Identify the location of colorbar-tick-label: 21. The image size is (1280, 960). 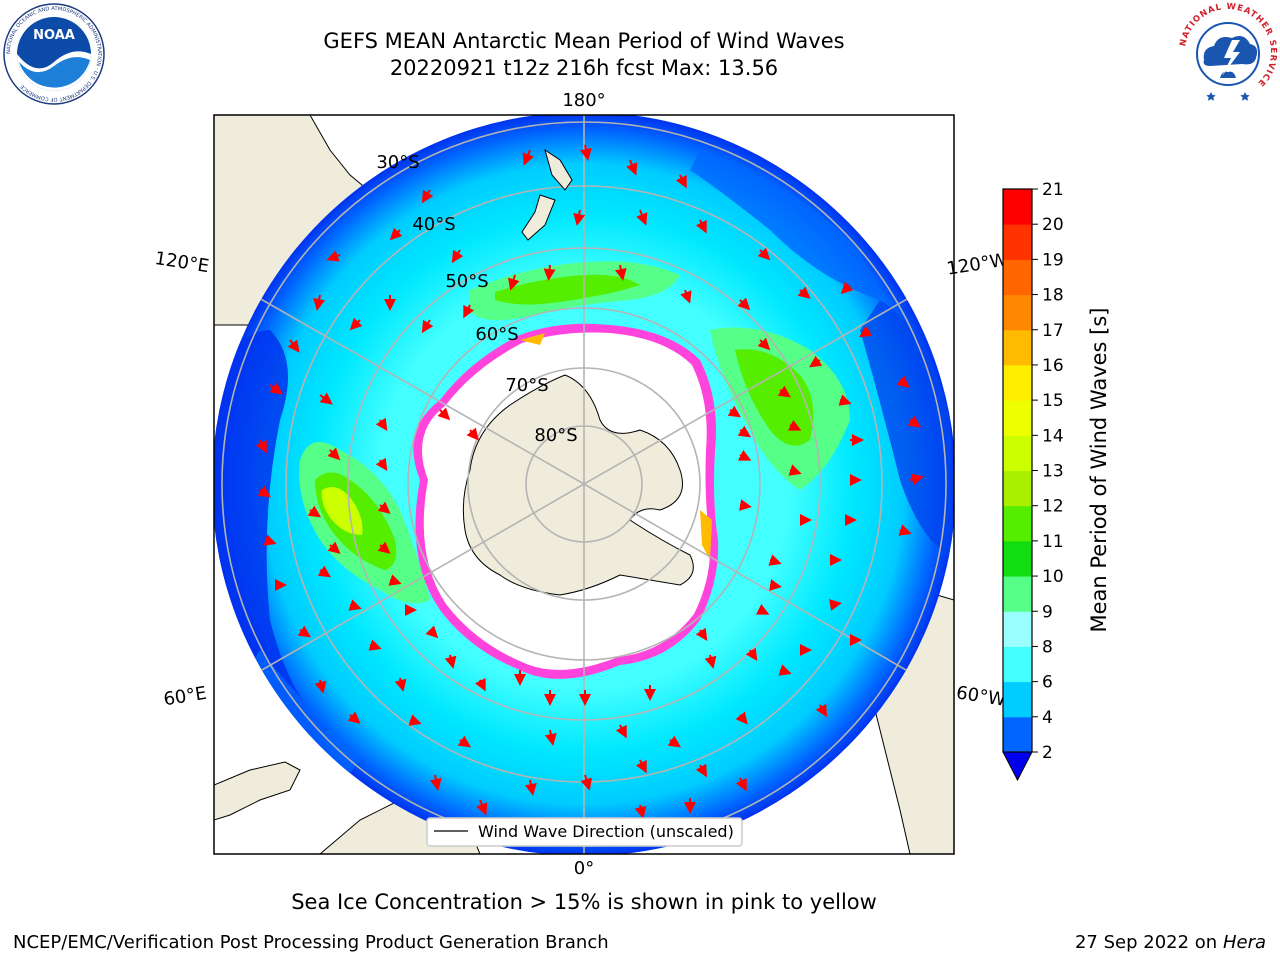
(1053, 190).